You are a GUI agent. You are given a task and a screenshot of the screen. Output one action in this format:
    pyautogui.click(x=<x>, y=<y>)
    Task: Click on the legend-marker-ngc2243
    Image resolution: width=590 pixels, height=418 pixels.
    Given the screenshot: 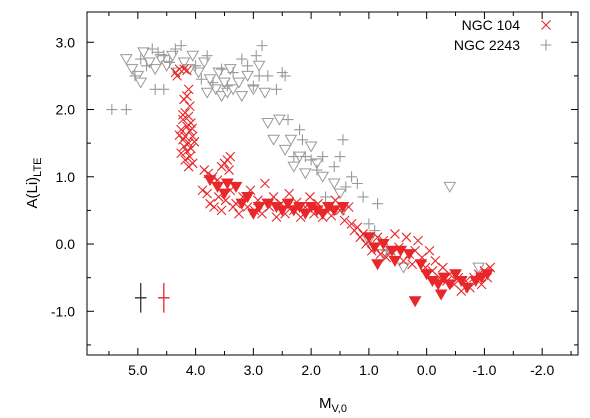 What is the action you would take?
    pyautogui.click(x=546, y=45)
    